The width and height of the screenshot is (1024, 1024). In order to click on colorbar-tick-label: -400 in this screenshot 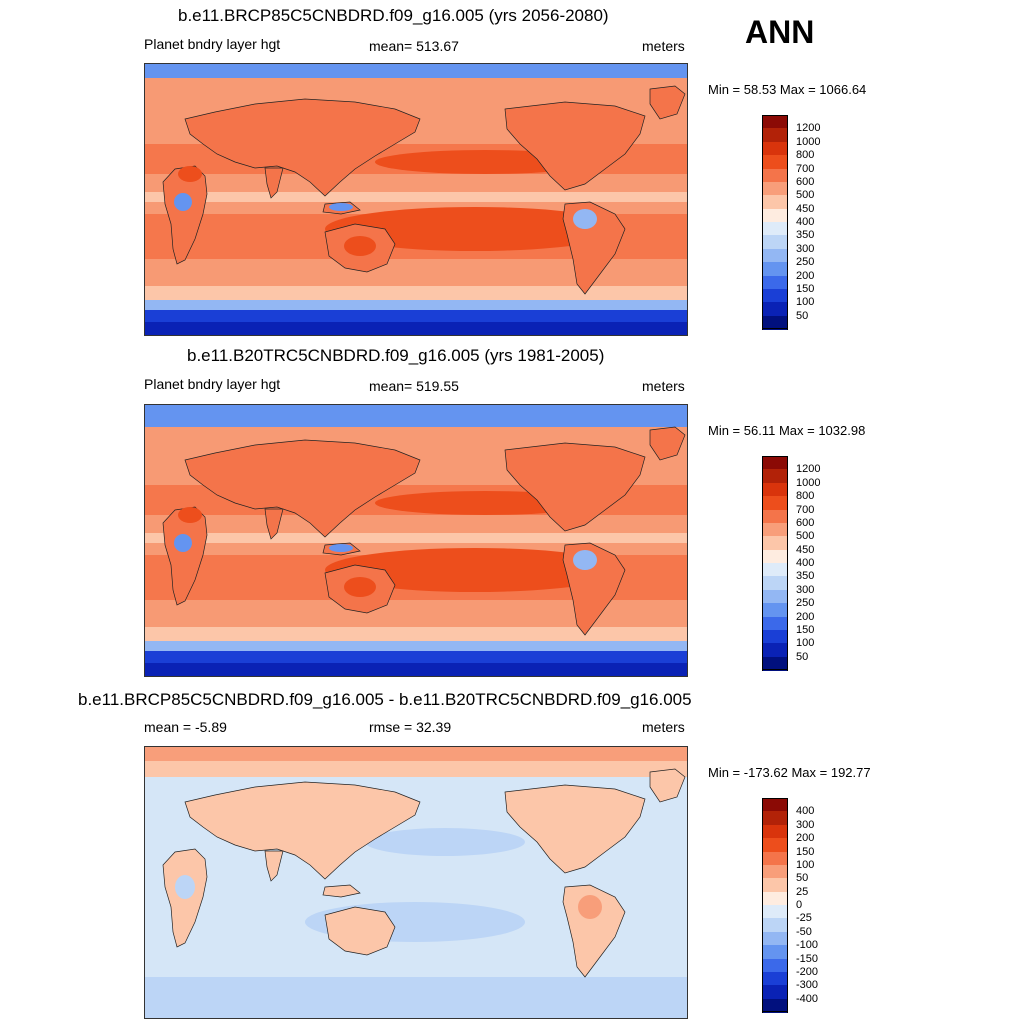, I will do `click(807, 998)`.